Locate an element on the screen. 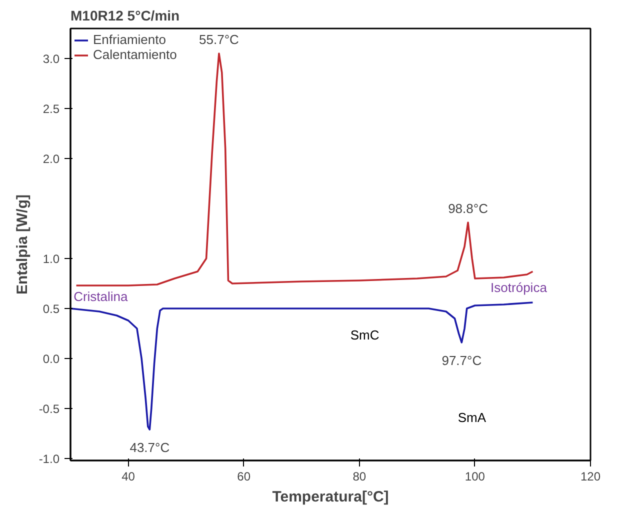  x-tick-label: 80 is located at coordinates (359, 477).